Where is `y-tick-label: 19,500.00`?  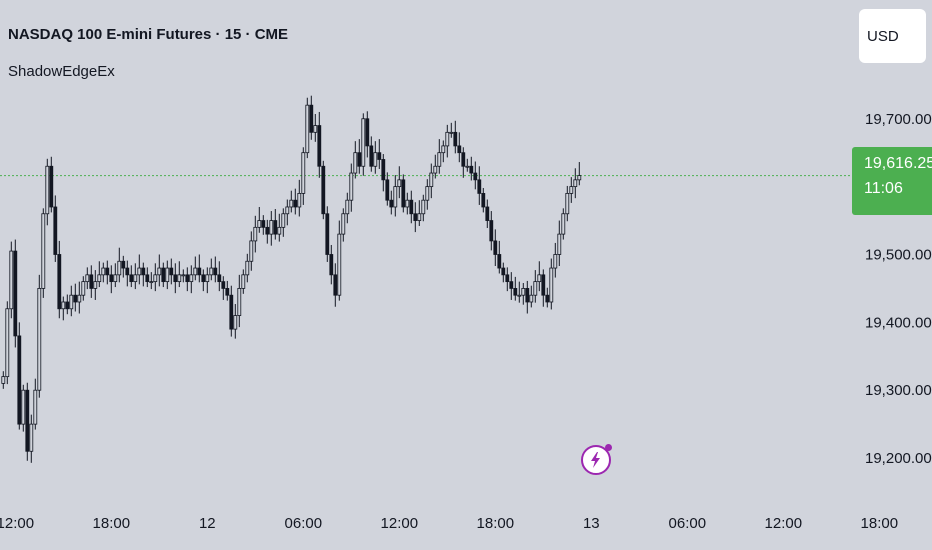 y-tick-label: 19,500.00 is located at coordinates (898, 254).